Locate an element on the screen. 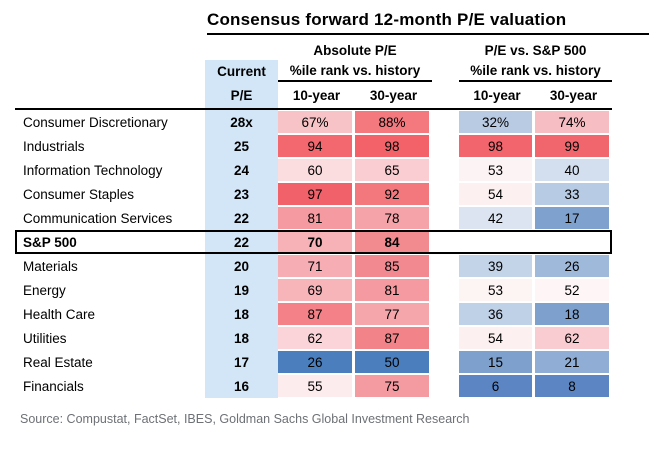 The width and height of the screenshot is (666, 463). percentile-cell: 40 is located at coordinates (572, 170).